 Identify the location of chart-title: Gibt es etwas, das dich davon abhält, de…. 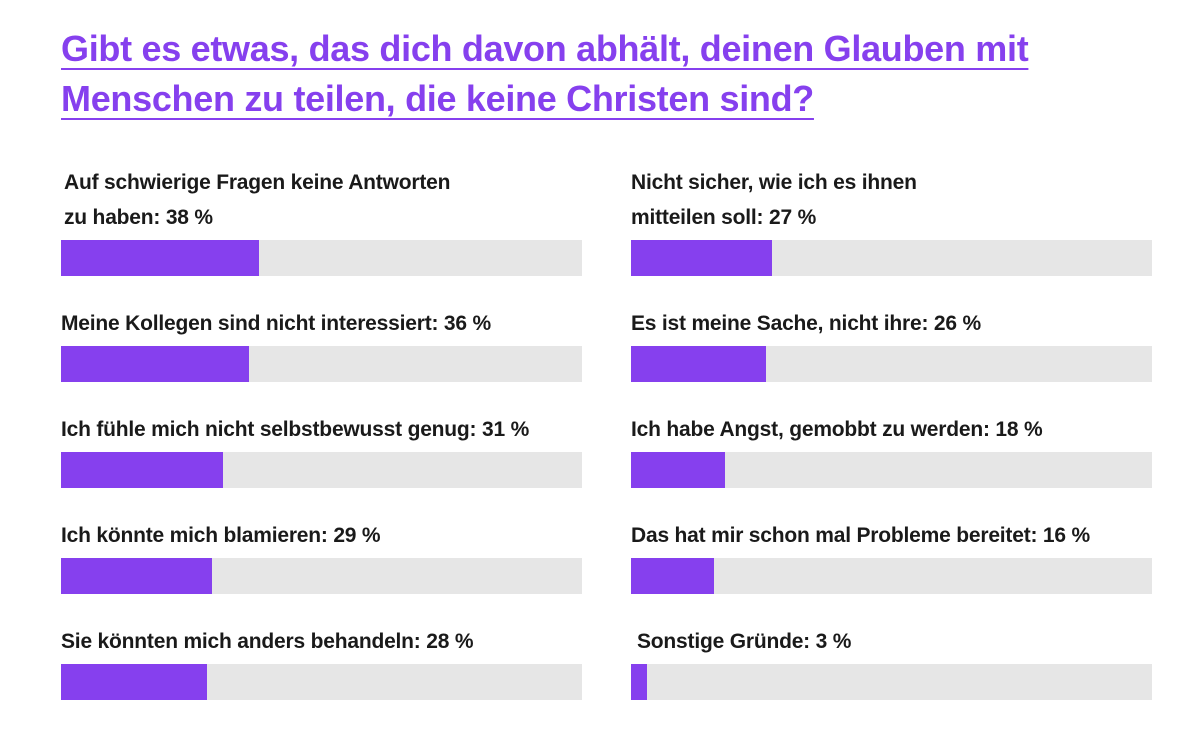
(601, 74).